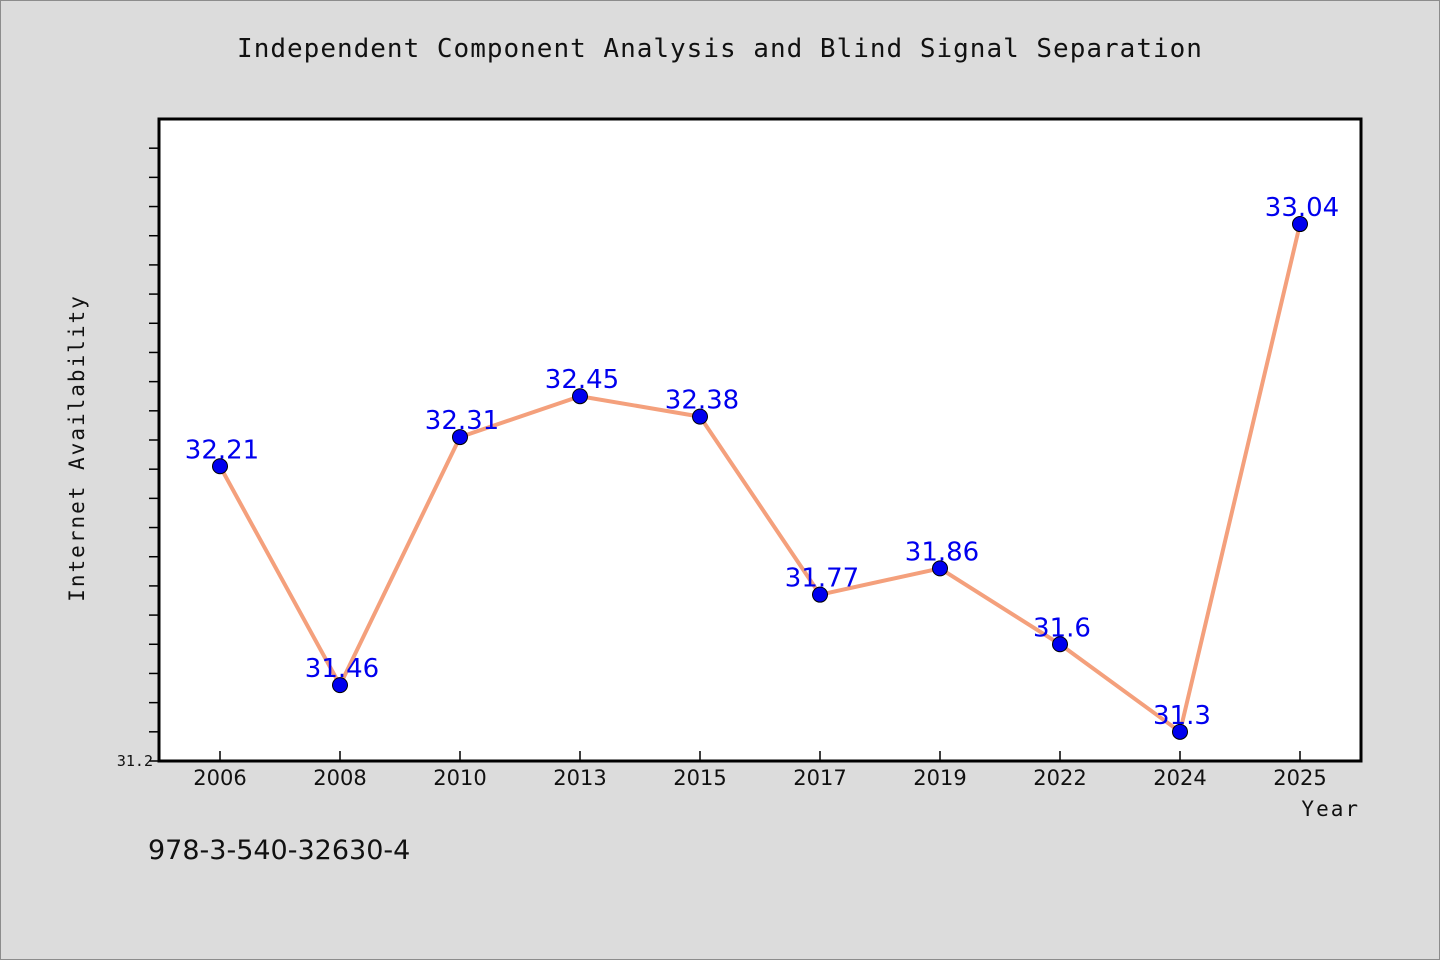 This screenshot has width=1440, height=960. What do you see at coordinates (822, 579) in the screenshot?
I see `data-label: 31.77` at bounding box center [822, 579].